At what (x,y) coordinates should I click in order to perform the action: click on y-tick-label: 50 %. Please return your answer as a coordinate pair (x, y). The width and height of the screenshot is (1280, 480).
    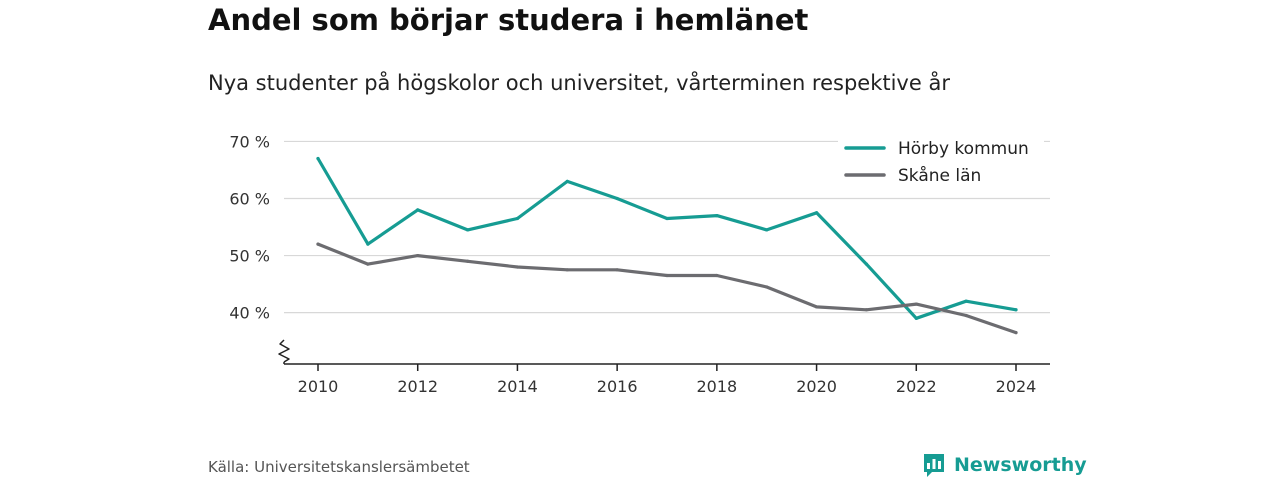
    Looking at the image, I should click on (249, 256).